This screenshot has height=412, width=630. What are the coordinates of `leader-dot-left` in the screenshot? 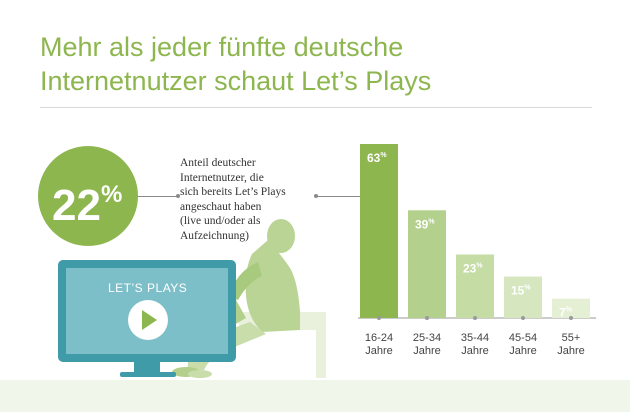 It's located at (178, 196).